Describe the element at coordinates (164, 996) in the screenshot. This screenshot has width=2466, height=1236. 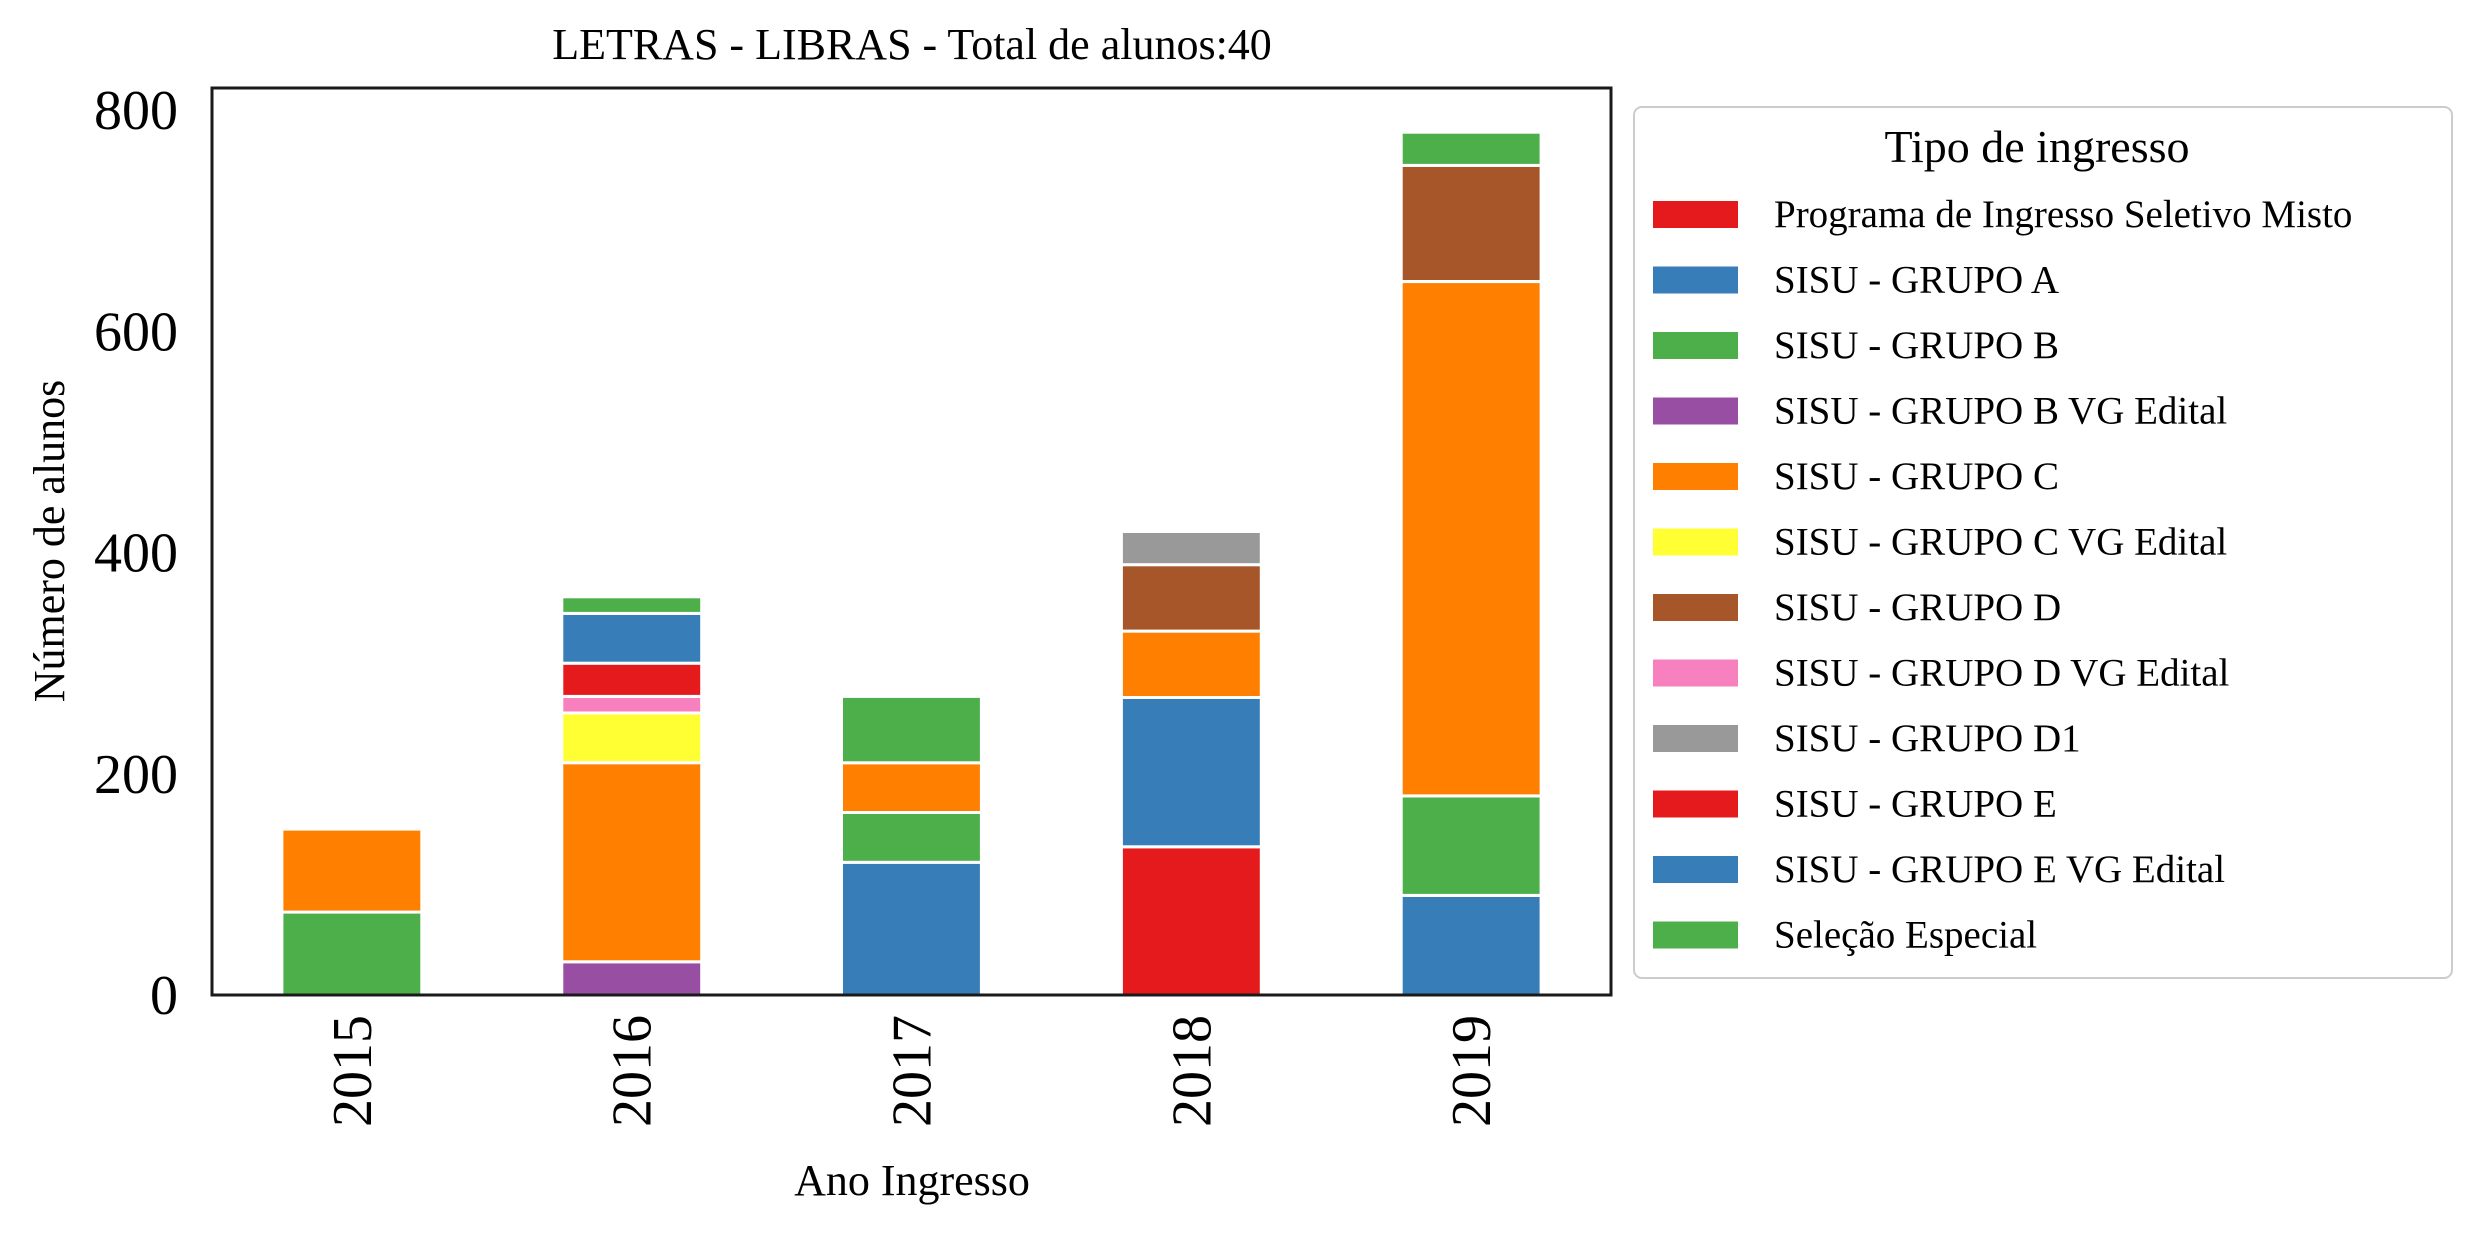
I see `y-tick-label: 0` at that location.